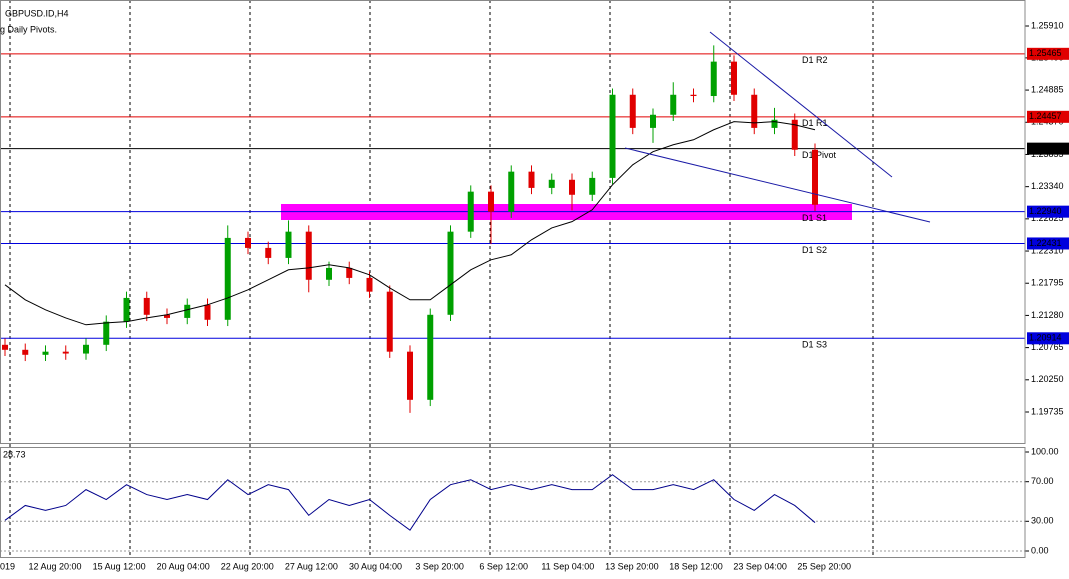 This screenshot has height=579, width=1069. I want to click on x-tick-label: 13 Sep 20:00, so click(632, 566).